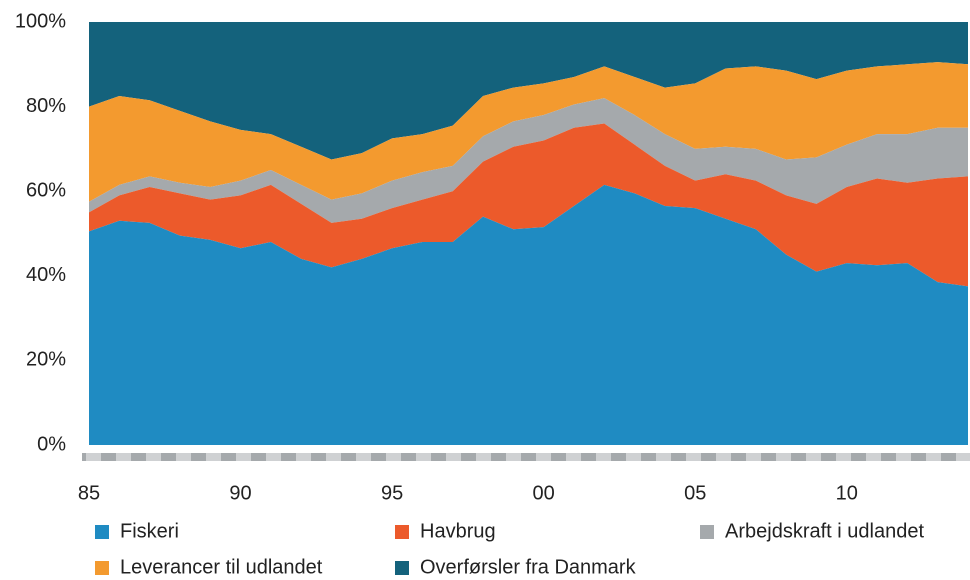 The width and height of the screenshot is (970, 580). Describe the element at coordinates (46, 106) in the screenshot. I see `y-tick-label: 80%` at that location.